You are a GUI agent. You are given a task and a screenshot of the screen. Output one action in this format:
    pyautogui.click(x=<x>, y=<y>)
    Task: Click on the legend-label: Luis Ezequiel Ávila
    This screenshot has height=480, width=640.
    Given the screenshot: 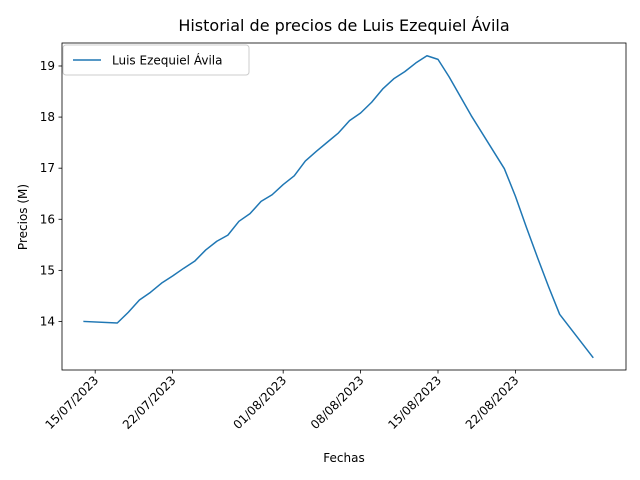 What is the action you would take?
    pyautogui.click(x=167, y=60)
    